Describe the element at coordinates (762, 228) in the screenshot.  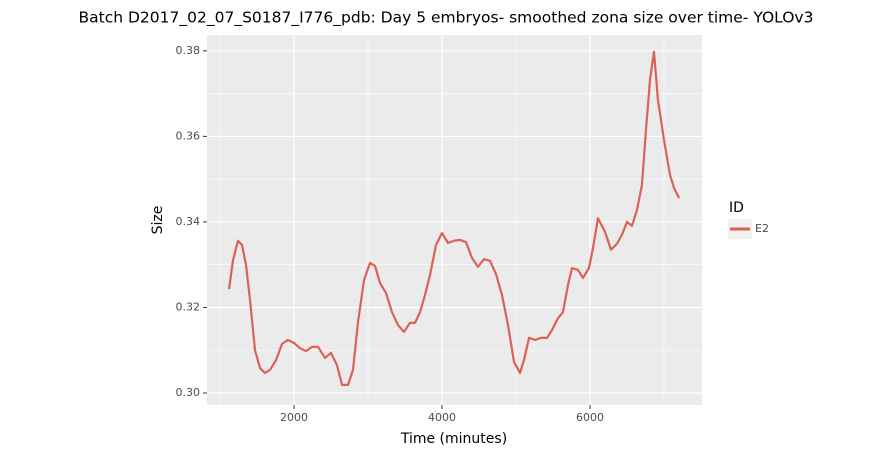
I see `legend-label: E2` at that location.